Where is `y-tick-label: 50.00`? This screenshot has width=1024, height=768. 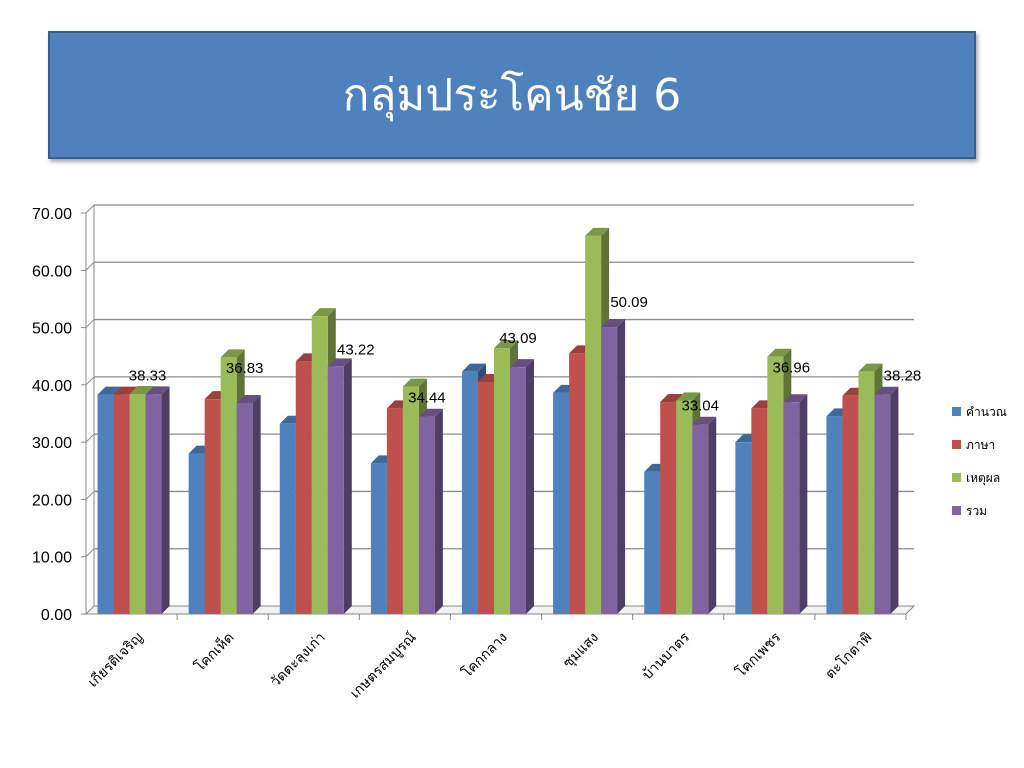
y-tick-label: 50.00 is located at coordinates (52, 329).